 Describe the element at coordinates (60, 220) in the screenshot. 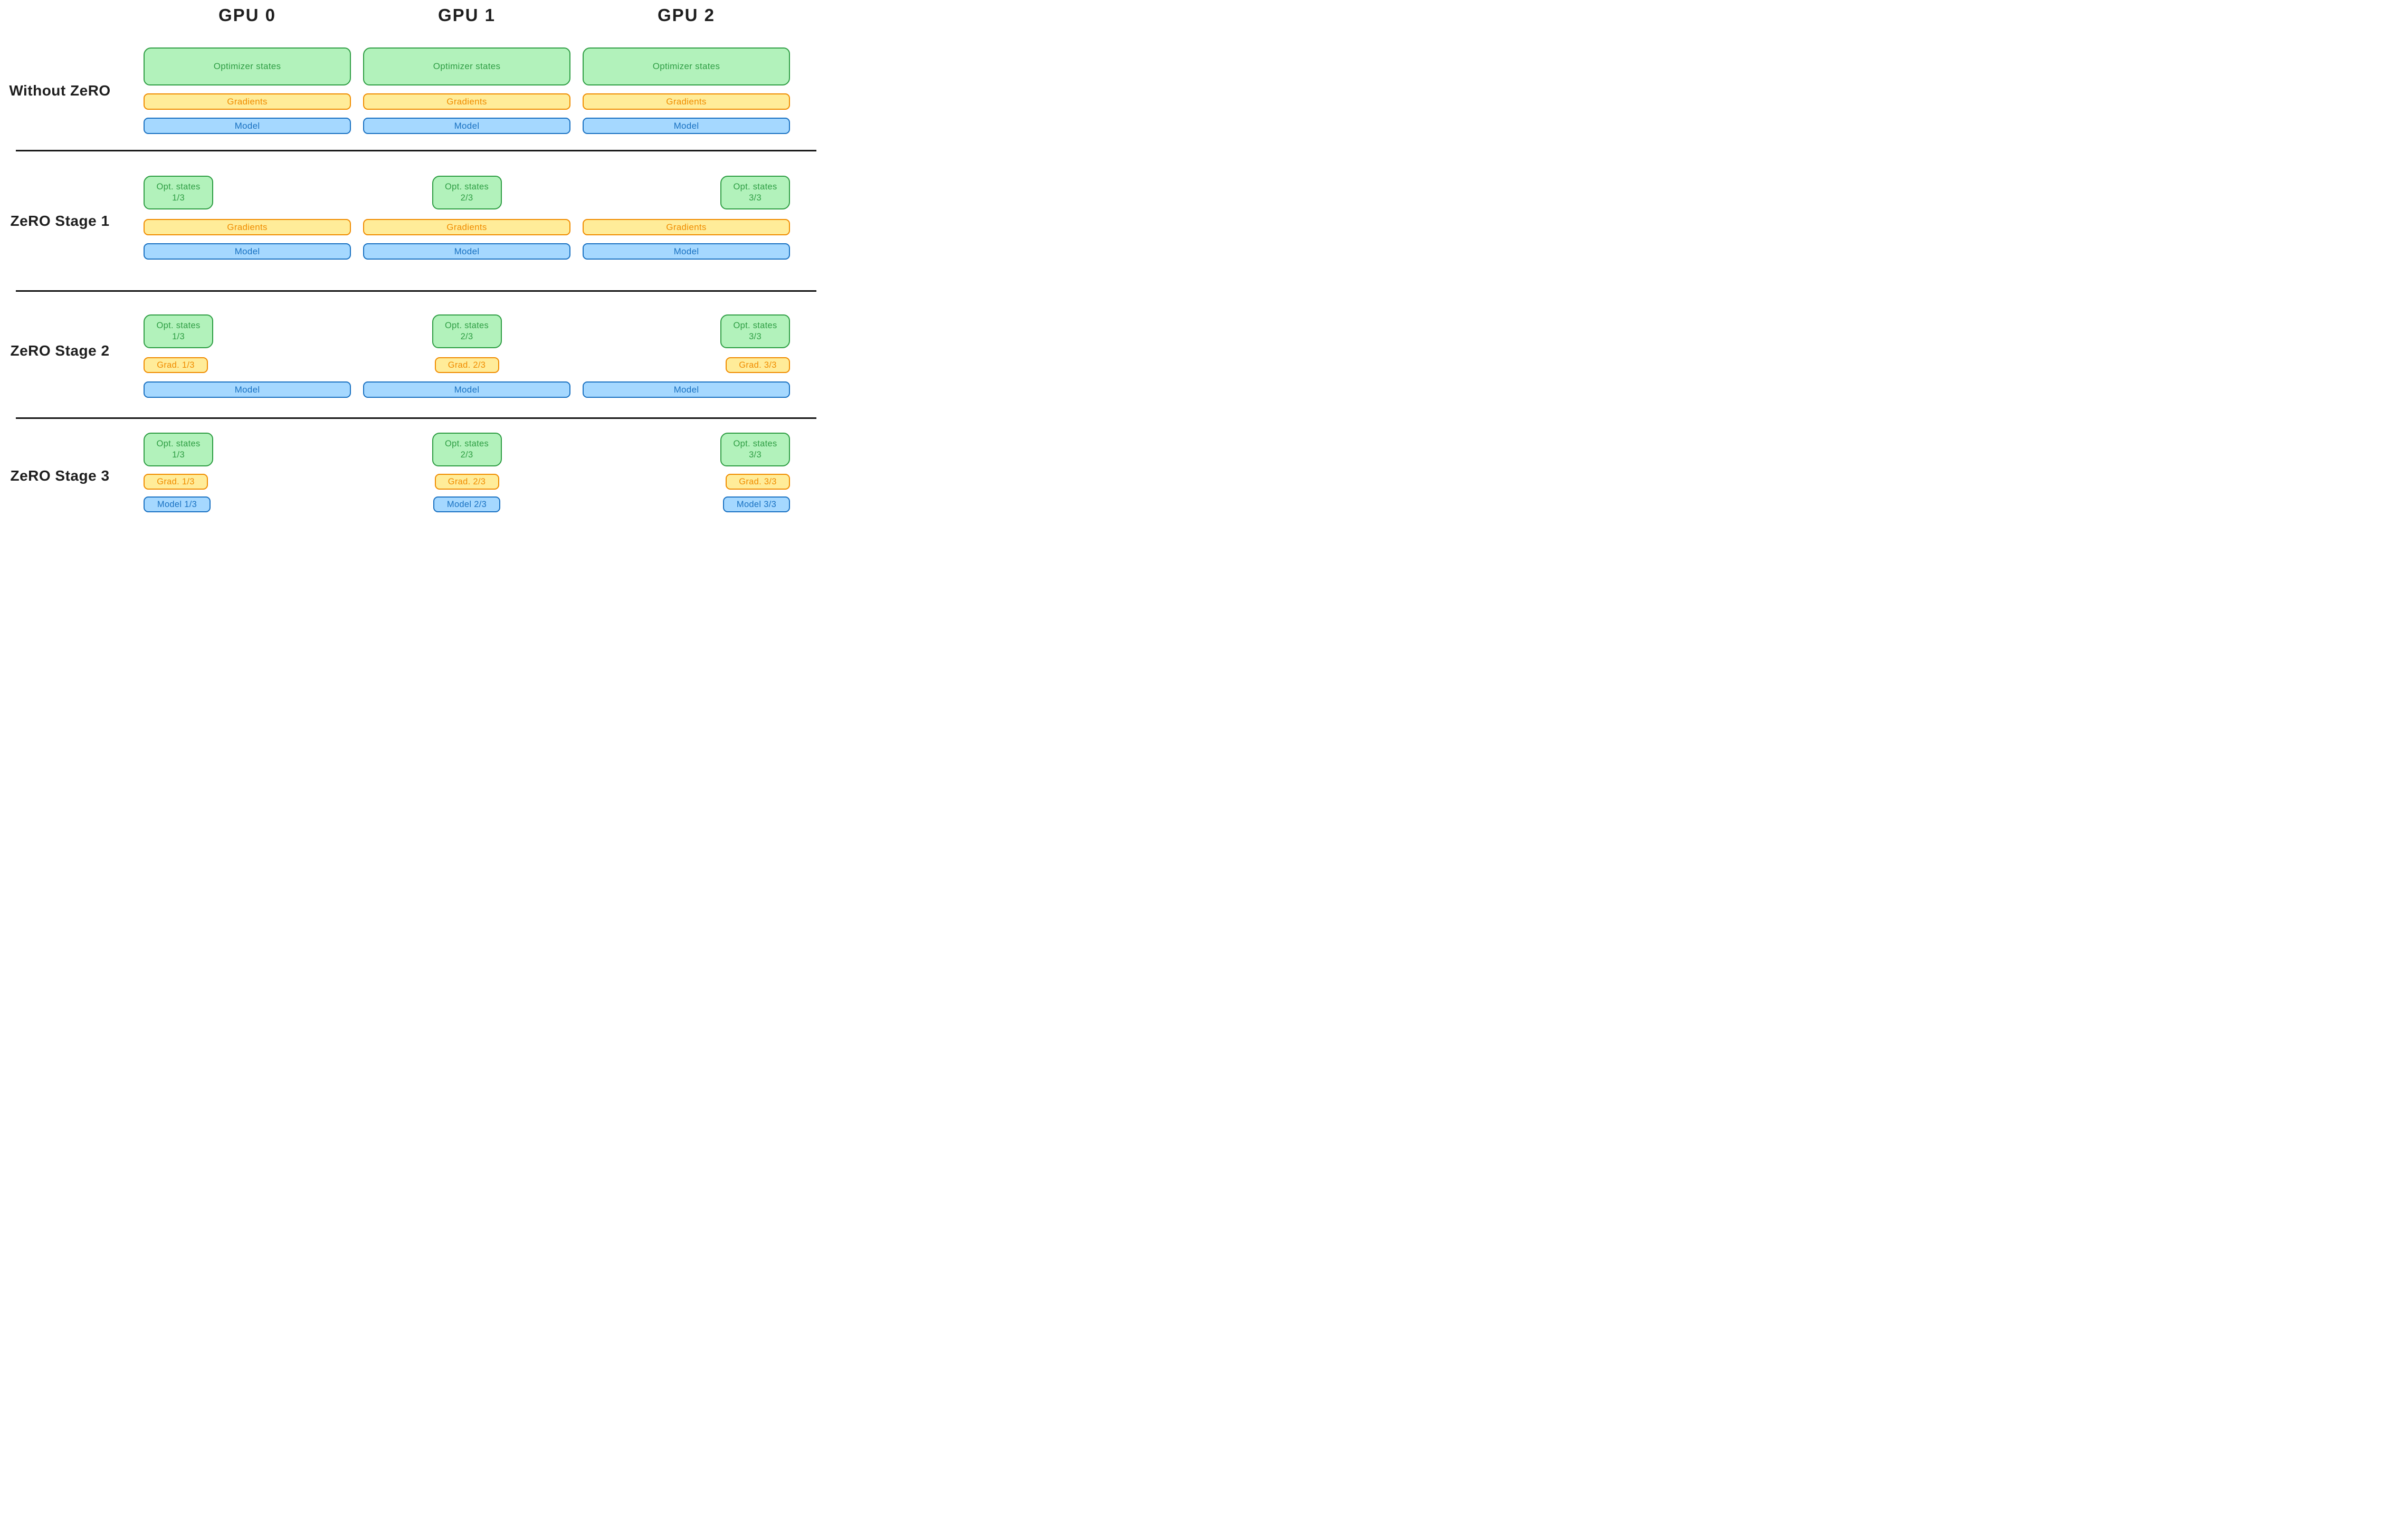

I see `row-label-zero-stage-1: ZeRO Stage 1` at that location.